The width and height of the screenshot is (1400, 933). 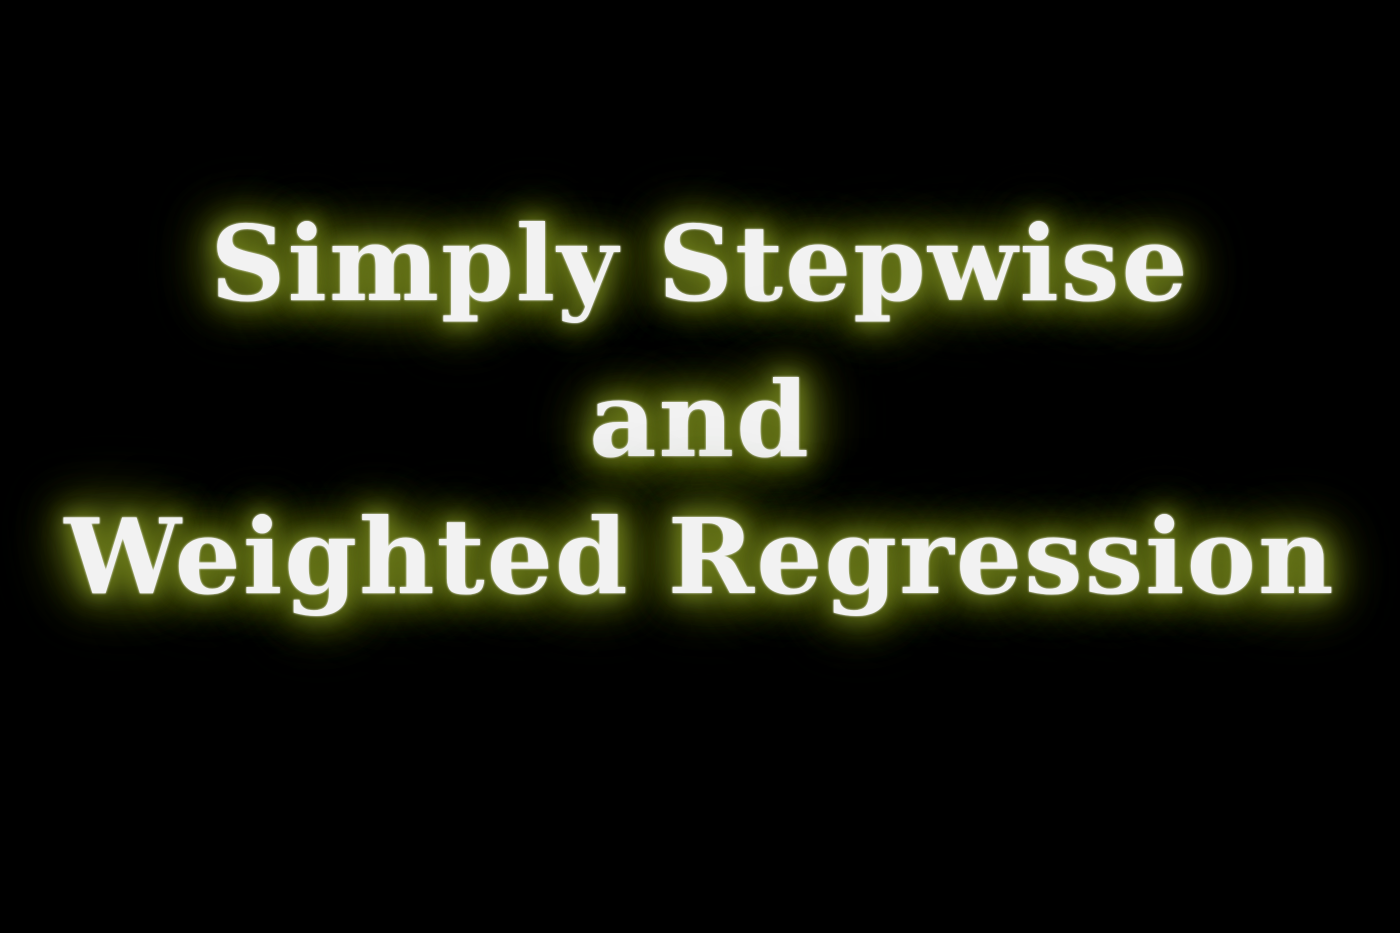 What do you see at coordinates (700, 263) in the screenshot?
I see `title-line-1: Simply Stepwise` at bounding box center [700, 263].